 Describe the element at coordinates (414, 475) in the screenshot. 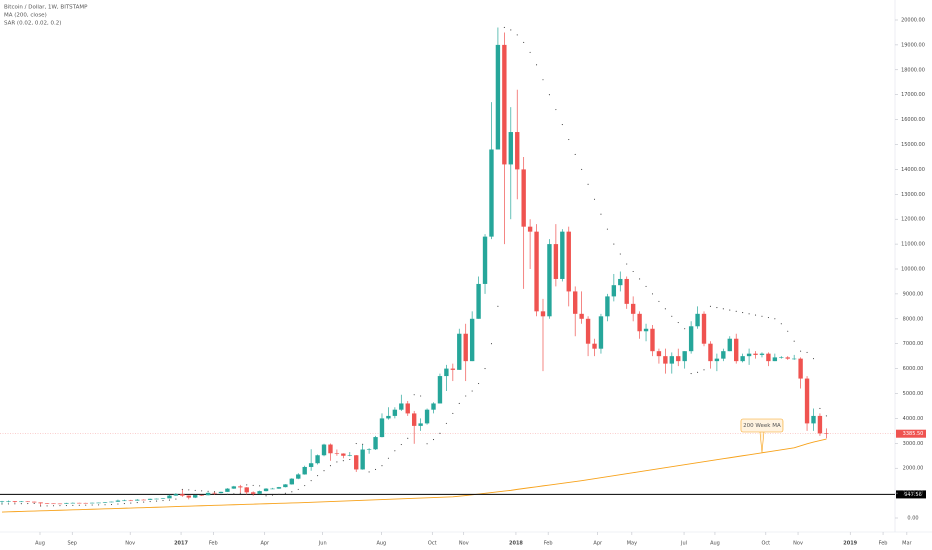

I see `ma-line` at that location.